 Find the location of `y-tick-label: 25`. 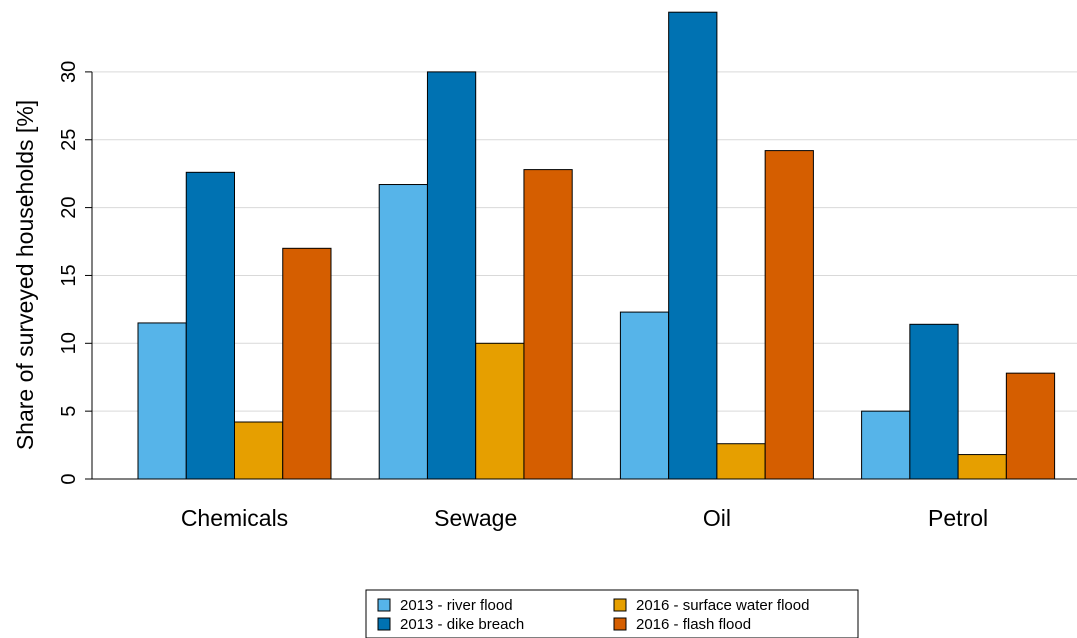

y-tick-label: 25 is located at coordinates (69, 140).